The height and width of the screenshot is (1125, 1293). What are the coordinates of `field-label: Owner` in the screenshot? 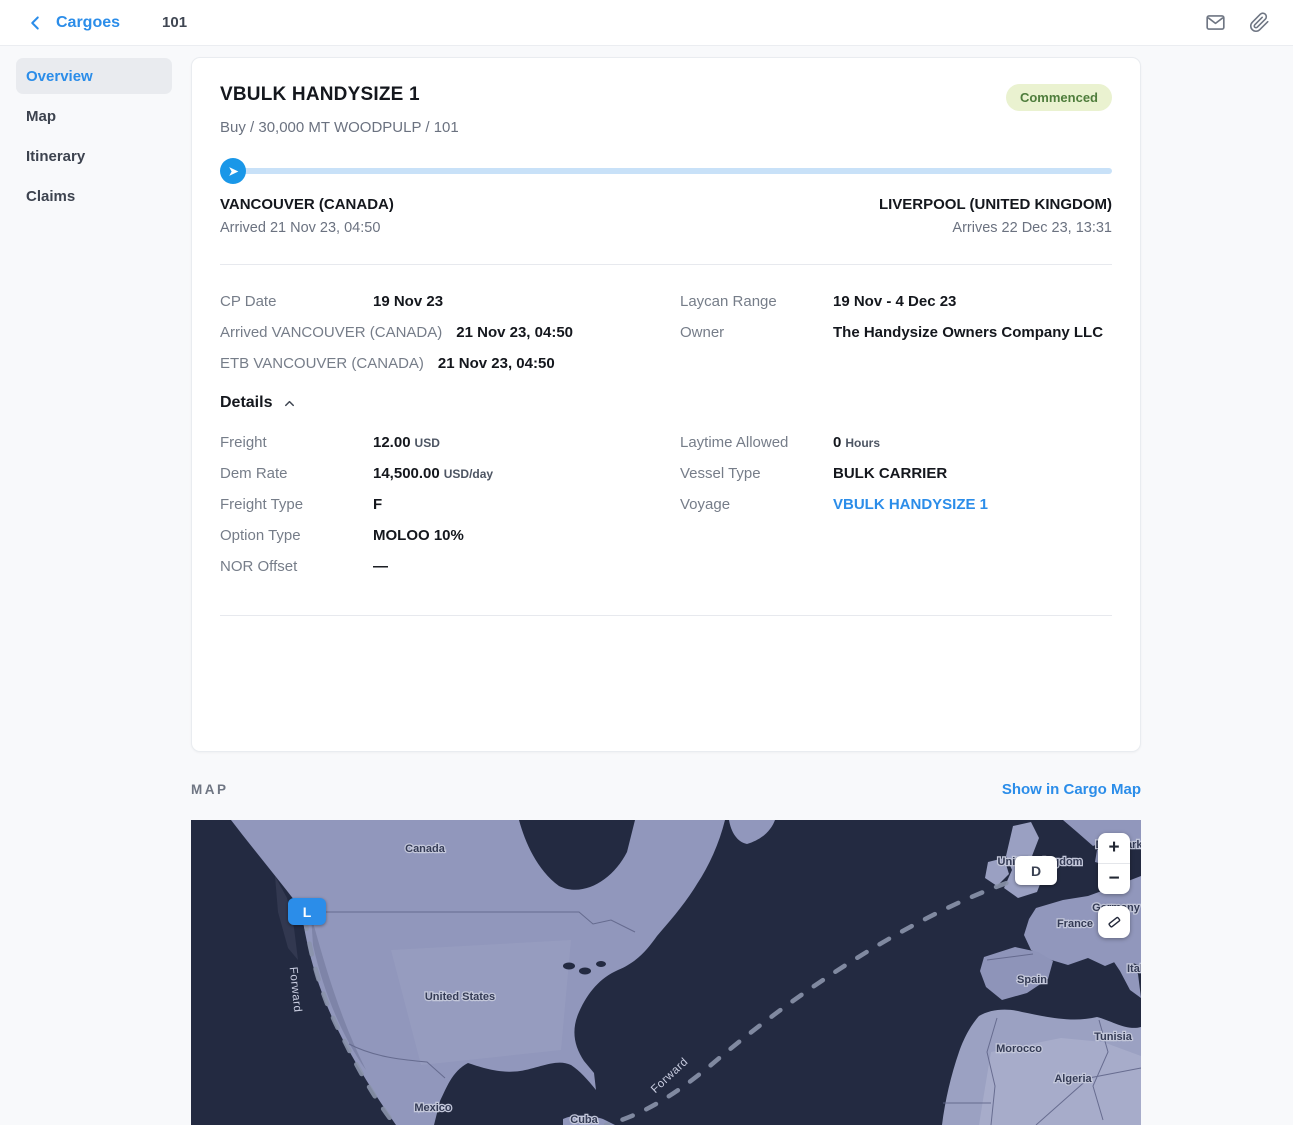 It's located at (702, 332).